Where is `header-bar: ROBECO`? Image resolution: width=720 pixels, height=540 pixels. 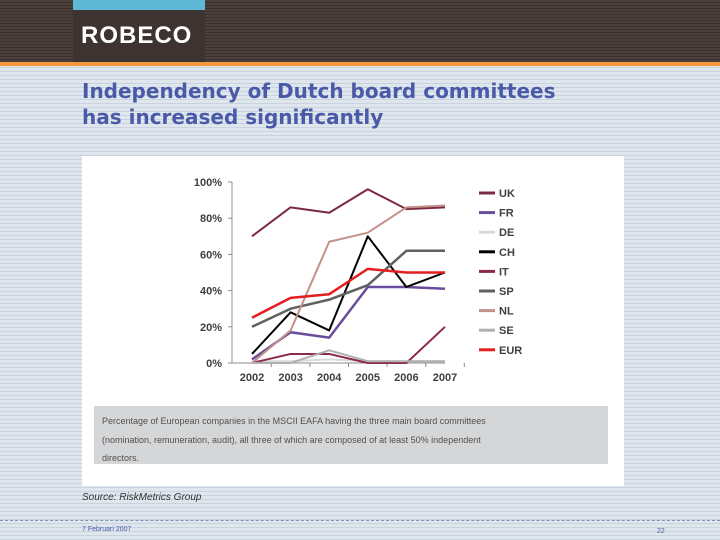
header-bar: ROBECO is located at coordinates (360, 31).